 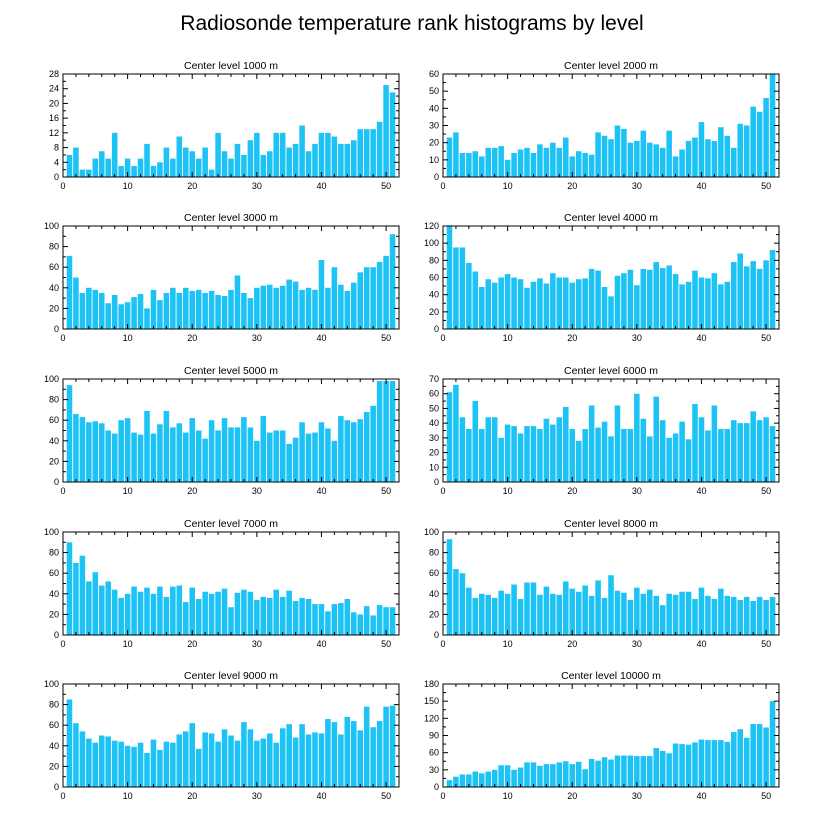 I want to click on panel-title: Center level 5000 m, so click(x=231, y=371).